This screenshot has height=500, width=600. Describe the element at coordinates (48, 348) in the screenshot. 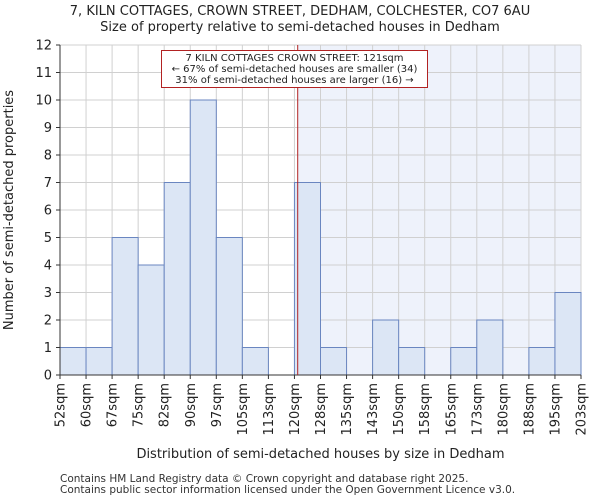

I see `y-tick-label: 1` at that location.